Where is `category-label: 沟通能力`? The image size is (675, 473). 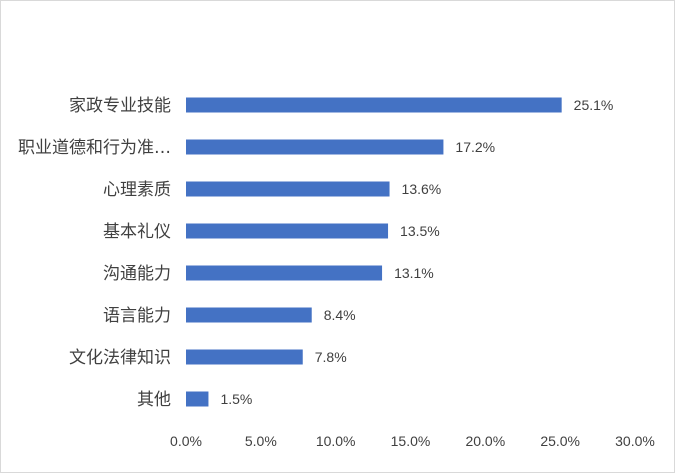
category-label: 沟通能力 is located at coordinates (137, 274).